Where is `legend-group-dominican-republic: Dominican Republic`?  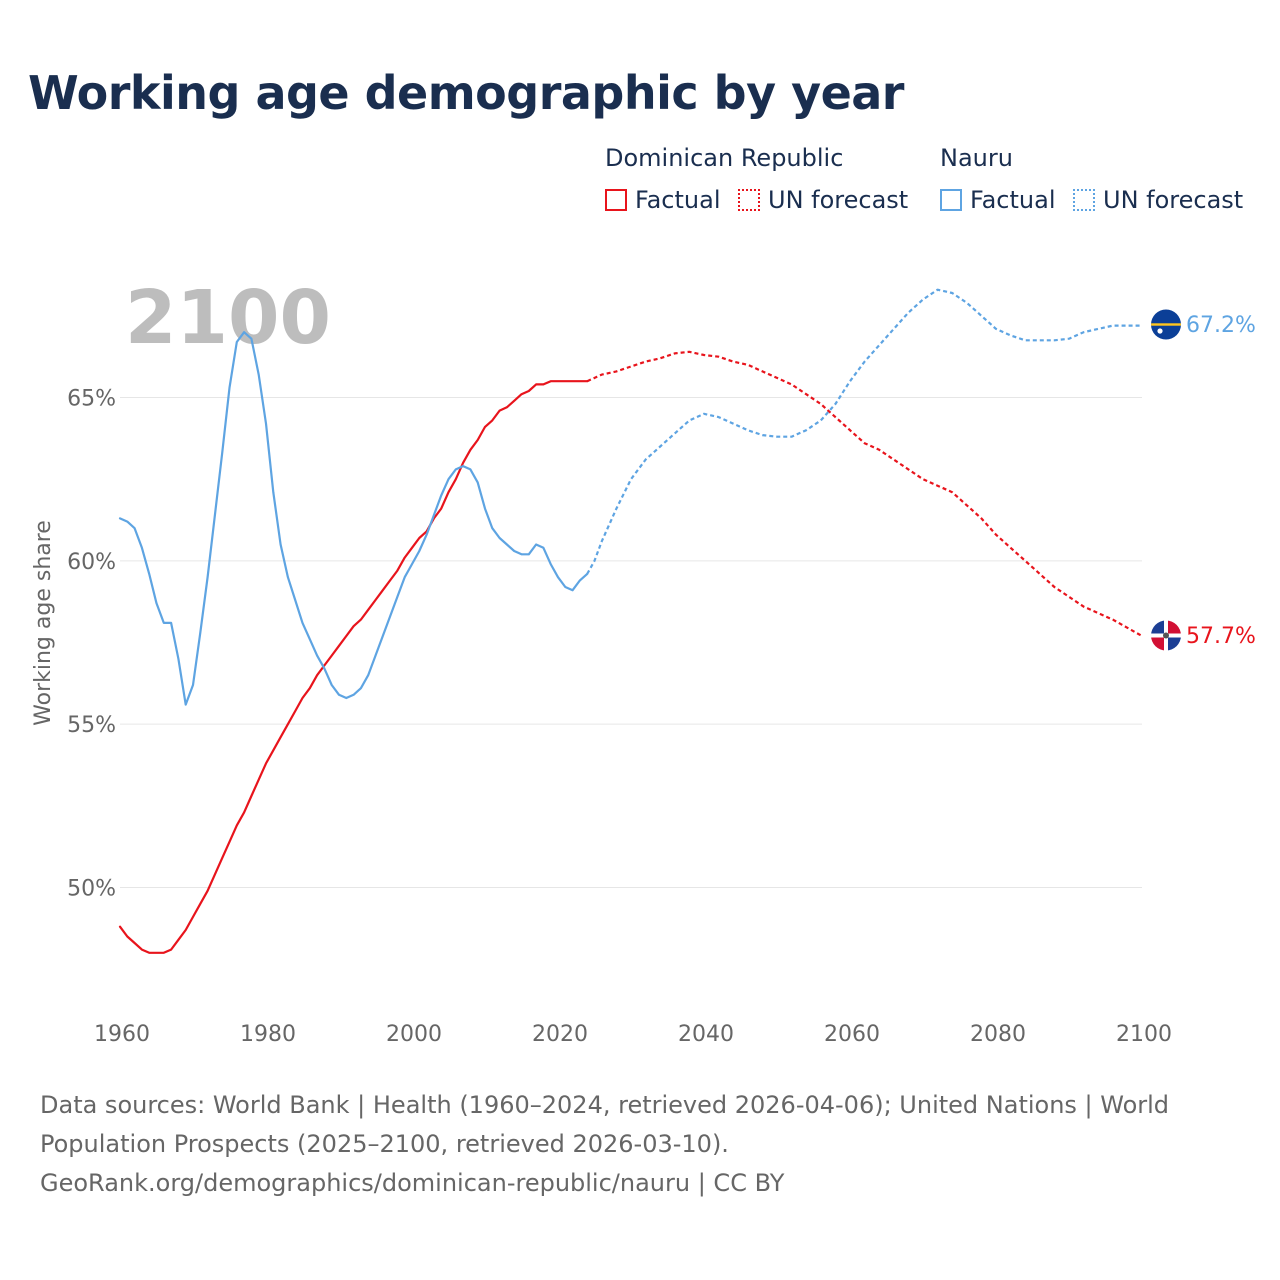
legend-group-dominican-republic: Dominican Republic is located at coordinates (724, 158).